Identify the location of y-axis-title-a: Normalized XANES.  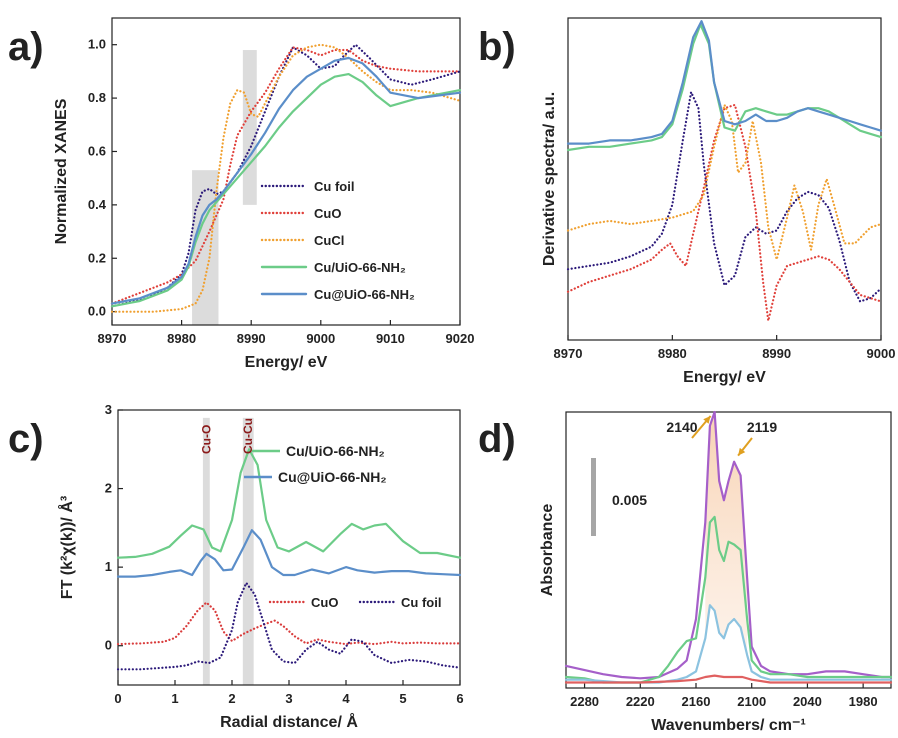
(61, 171).